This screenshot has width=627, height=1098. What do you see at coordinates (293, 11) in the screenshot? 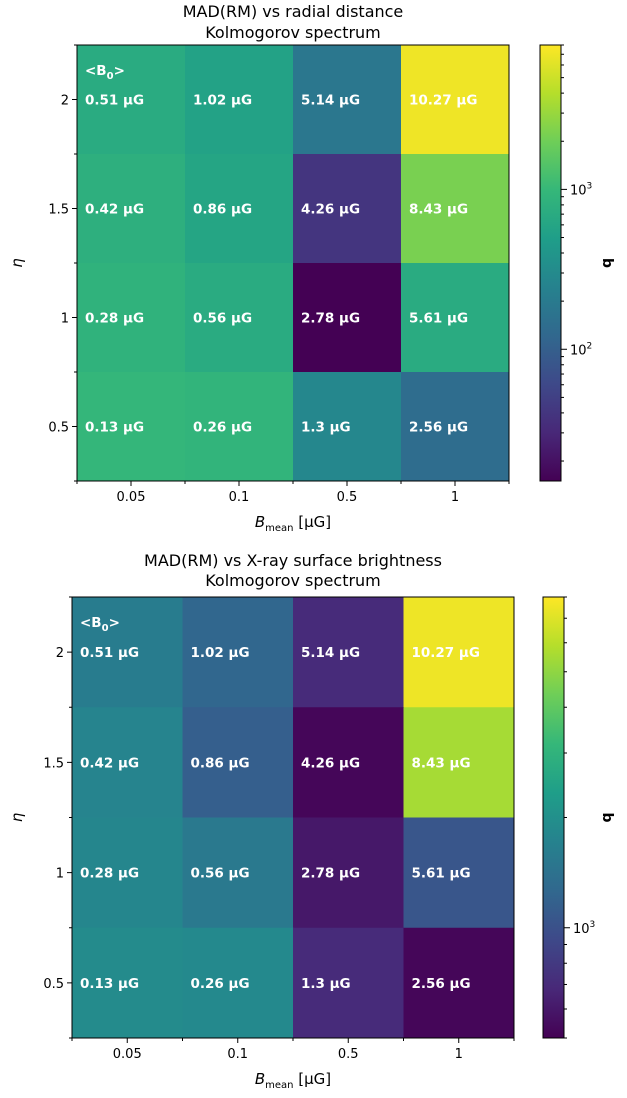
I see `chart-title-line: MAD(RM) vs radial distance` at bounding box center [293, 11].